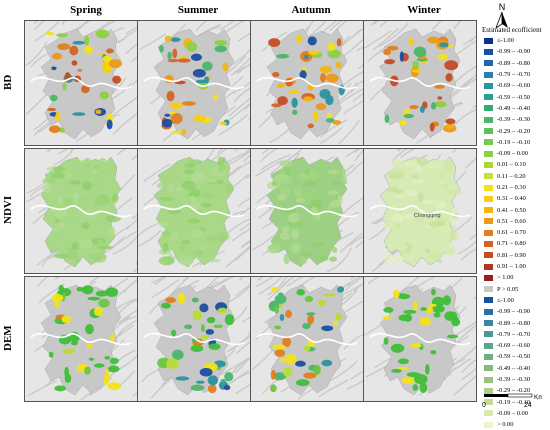  Describe the element at coordinates (511, 165) in the screenshot. I see `legend-label: 0.01 – 0.10` at that location.